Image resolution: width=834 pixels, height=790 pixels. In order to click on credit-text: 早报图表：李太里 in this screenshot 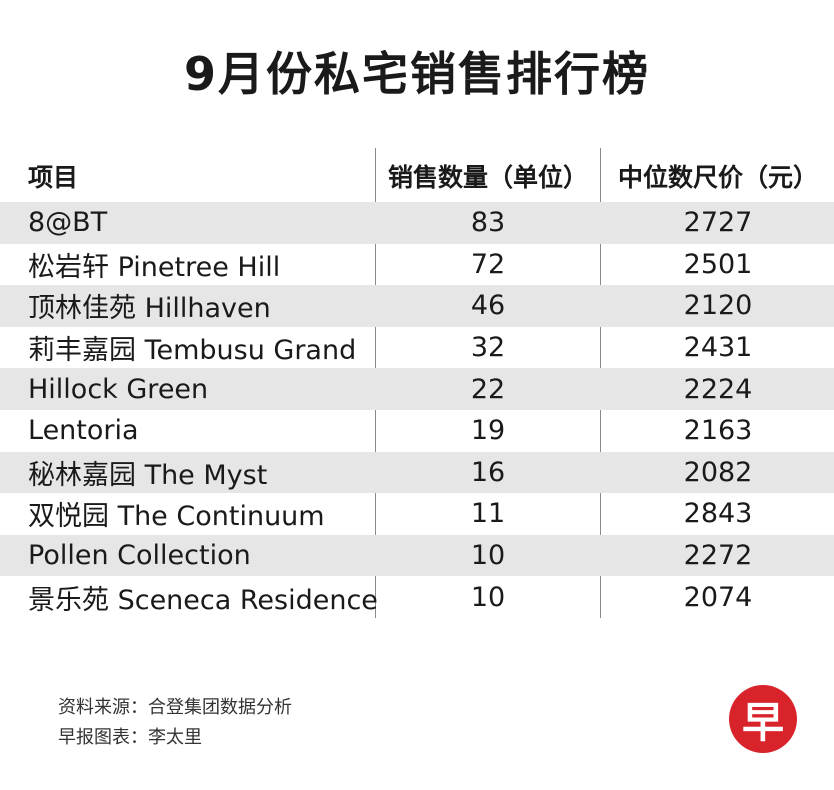, I will do `click(130, 737)`.